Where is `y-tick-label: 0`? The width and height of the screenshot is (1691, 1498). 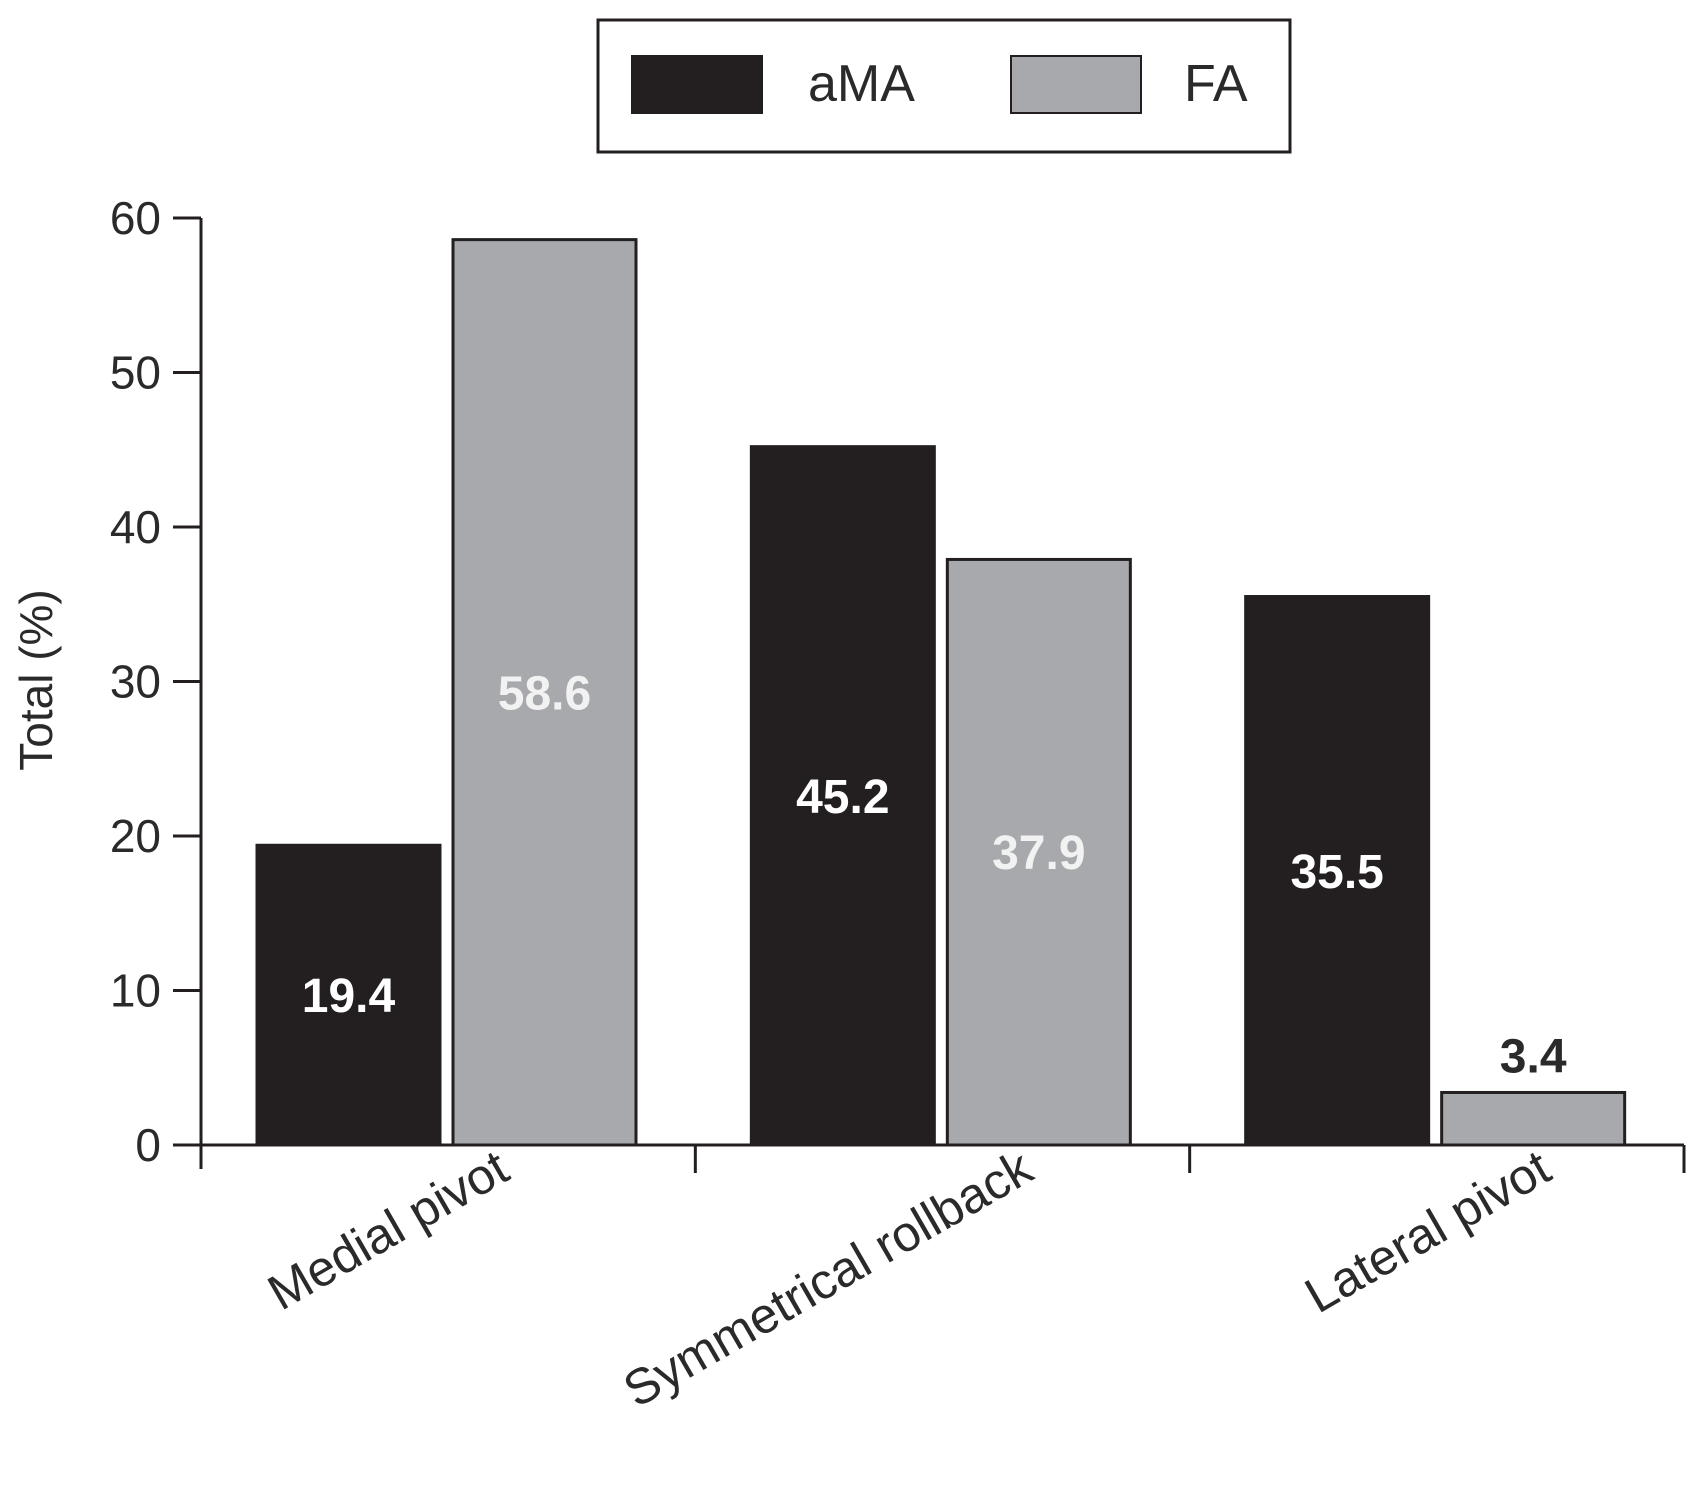
y-tick-label: 0 is located at coordinates (148, 1145).